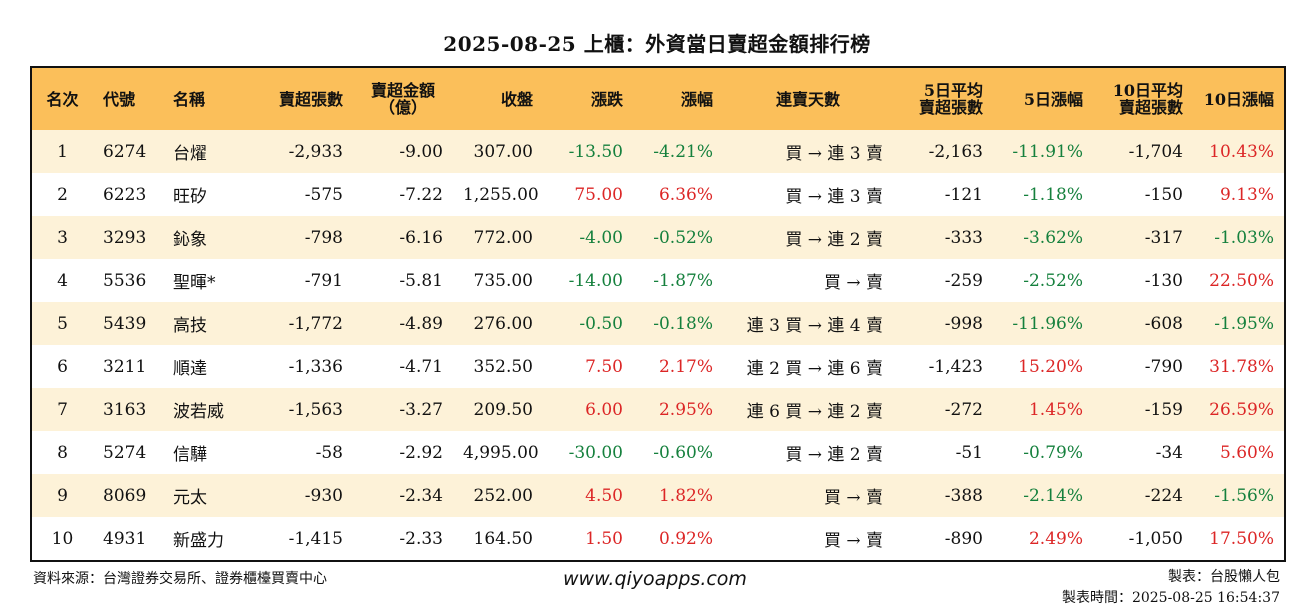  Describe the element at coordinates (498, 323) in the screenshot. I see `close-cell: 276.00` at that location.